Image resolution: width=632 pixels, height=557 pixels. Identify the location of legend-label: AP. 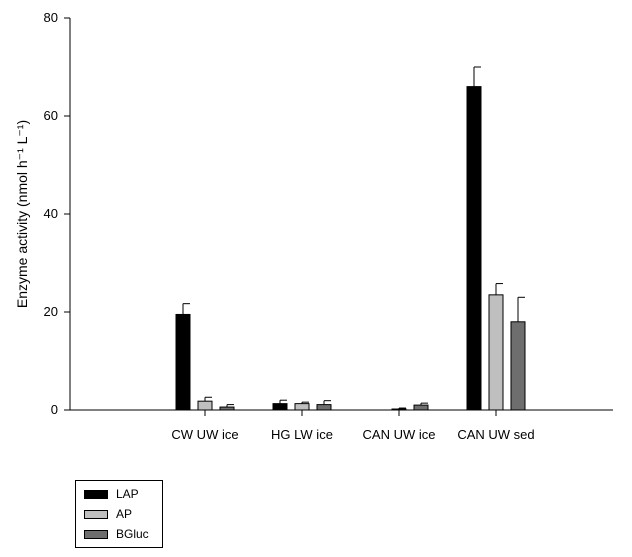
(124, 514).